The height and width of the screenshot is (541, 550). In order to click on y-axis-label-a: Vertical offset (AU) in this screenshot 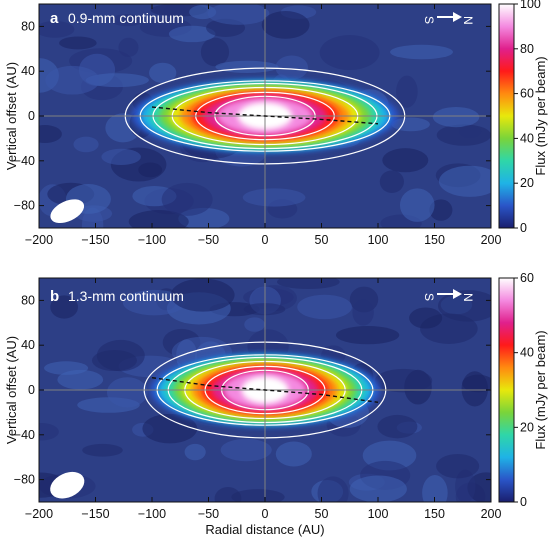, I will do `click(11, 116)`.